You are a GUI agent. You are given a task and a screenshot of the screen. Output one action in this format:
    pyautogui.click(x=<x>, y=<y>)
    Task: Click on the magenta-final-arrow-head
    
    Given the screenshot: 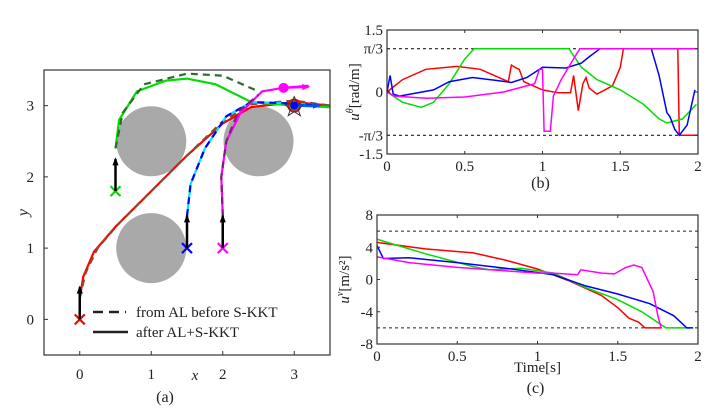 What is the action you would take?
    pyautogui.click(x=306, y=87)
    